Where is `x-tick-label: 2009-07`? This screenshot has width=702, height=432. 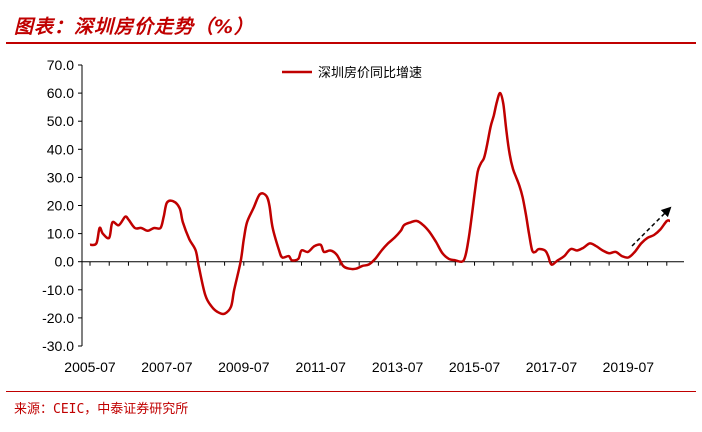
x-tick-label: 2009-07 is located at coordinates (244, 367).